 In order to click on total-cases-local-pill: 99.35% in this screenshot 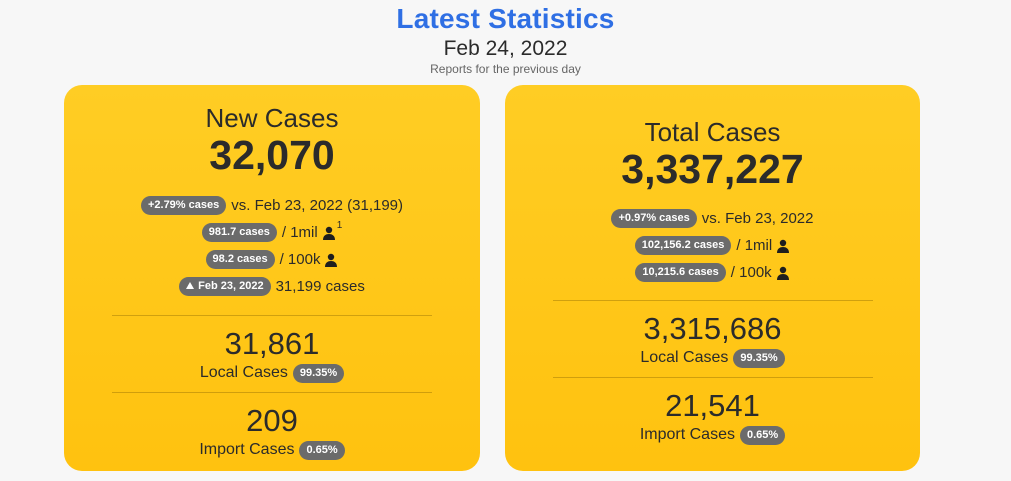, I will do `click(759, 358)`.